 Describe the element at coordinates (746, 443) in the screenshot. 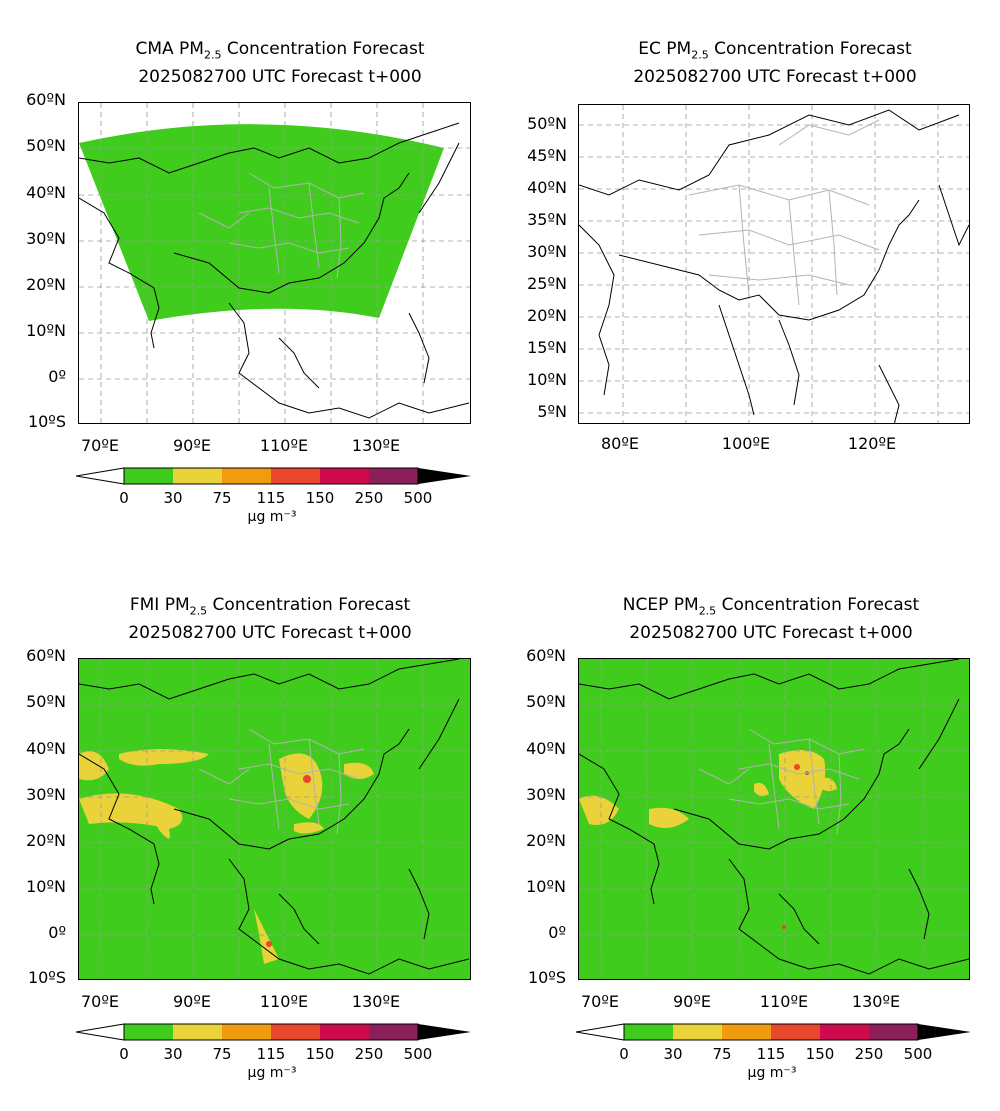

I see `lon-label: 100ºE` at that location.